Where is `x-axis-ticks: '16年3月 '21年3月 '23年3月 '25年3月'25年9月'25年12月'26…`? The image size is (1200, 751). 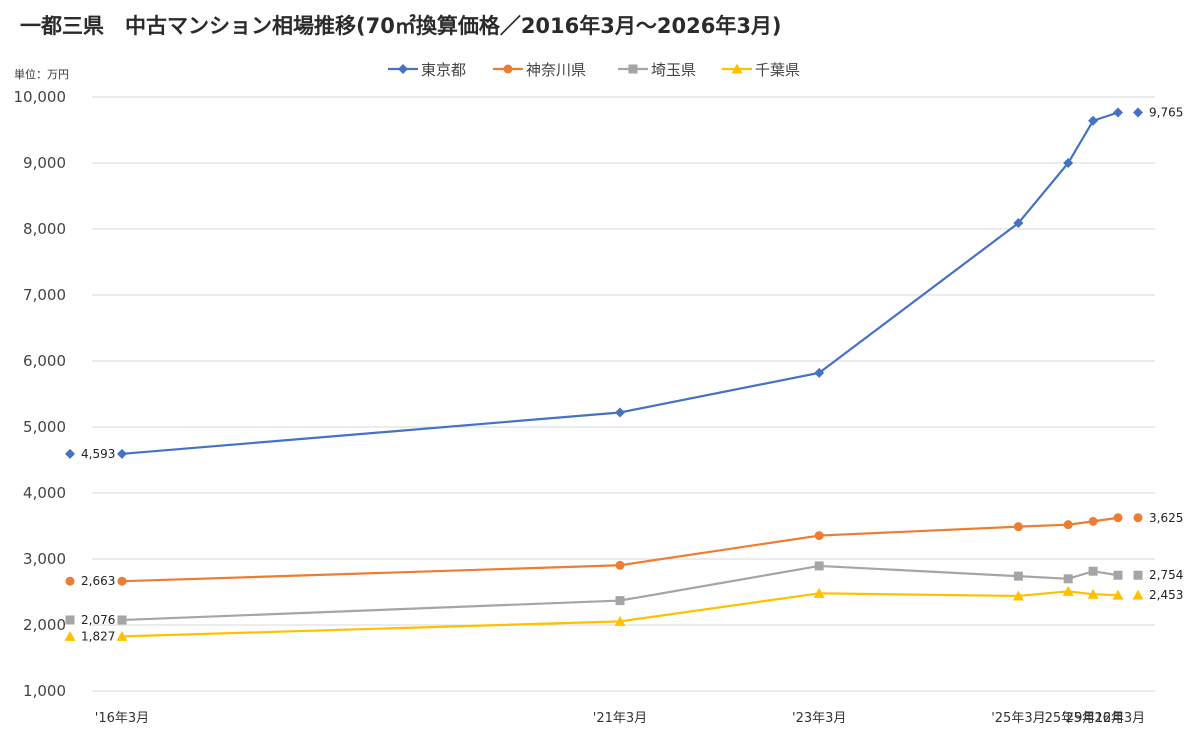 x-axis-ticks: '16年3月 '21年3月 '23年3月 '25年3月'25年9月'25年12月'26… is located at coordinates (620, 718).